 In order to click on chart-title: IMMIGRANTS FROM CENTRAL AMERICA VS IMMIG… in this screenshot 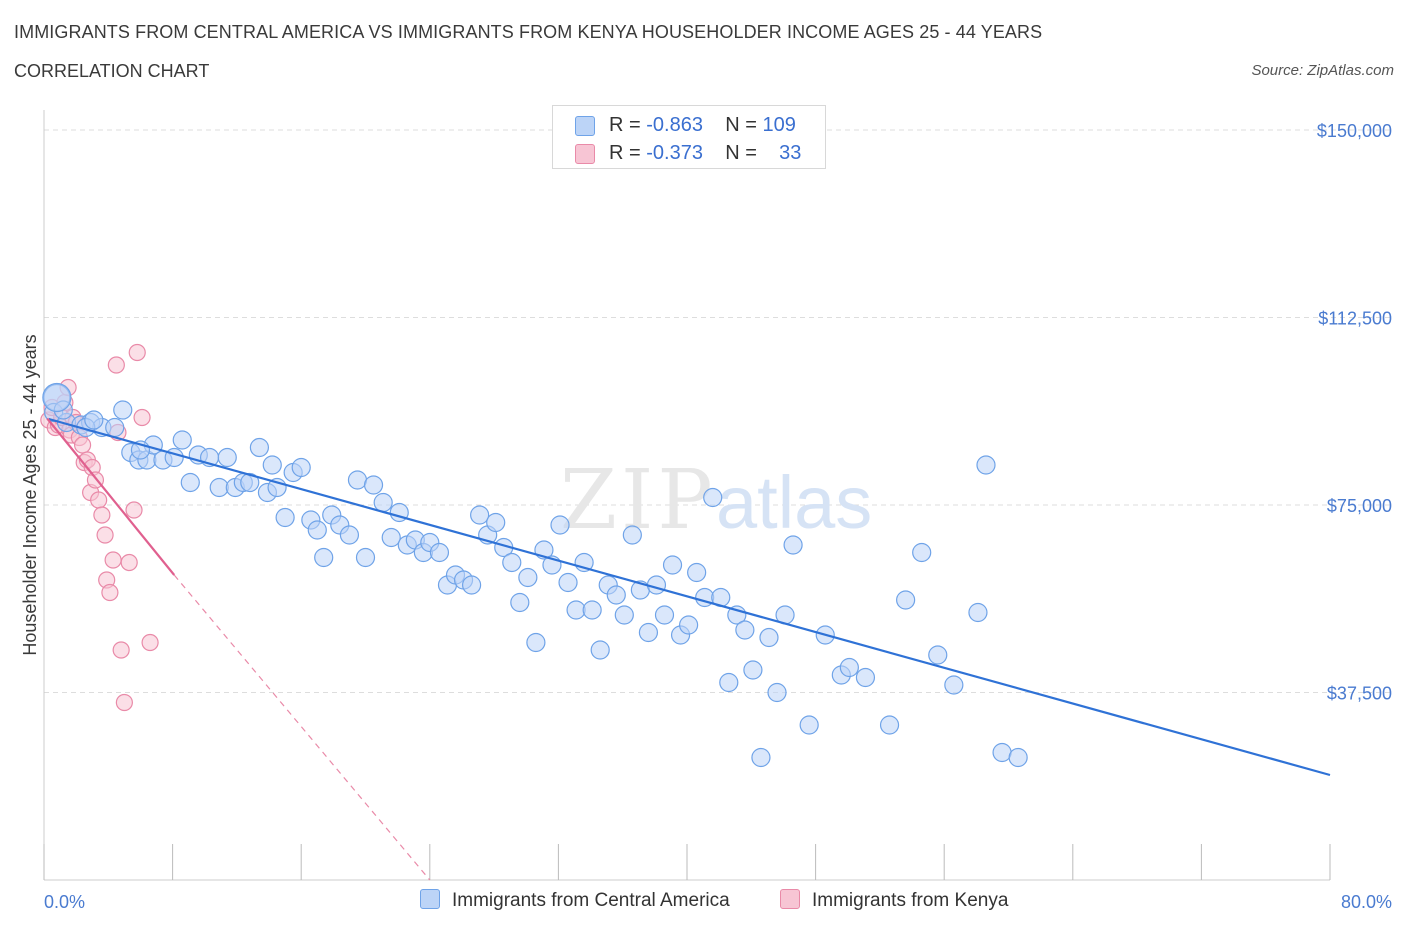, I will do `click(528, 32)`.